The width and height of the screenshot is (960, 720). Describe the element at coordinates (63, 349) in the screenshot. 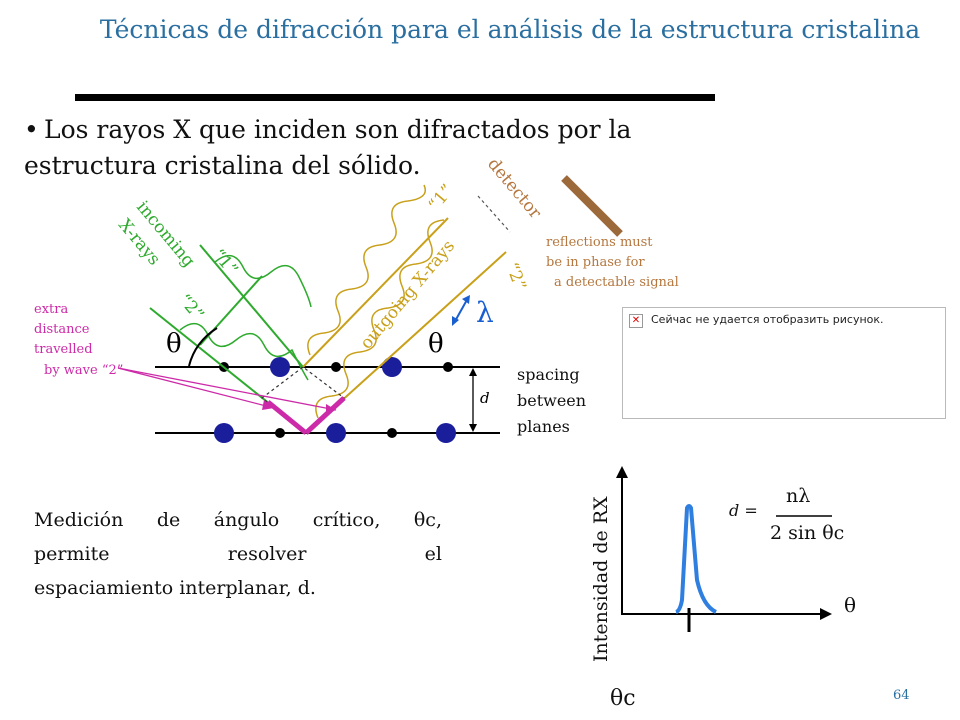

I see `extra-distance-label-3: travelled` at that location.